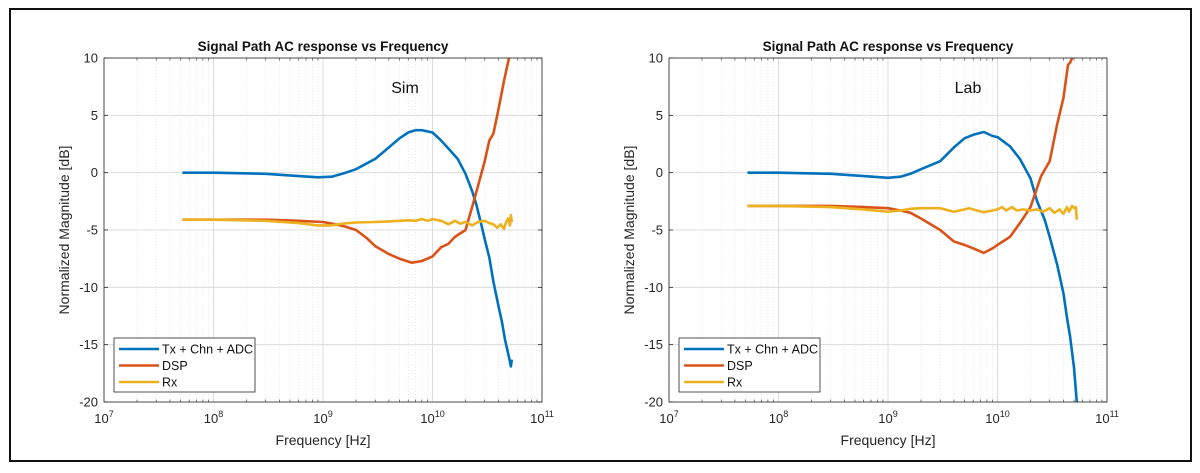 The width and height of the screenshot is (1200, 473). I want to click on series-line-tx-chn-adc, so click(348, 248).